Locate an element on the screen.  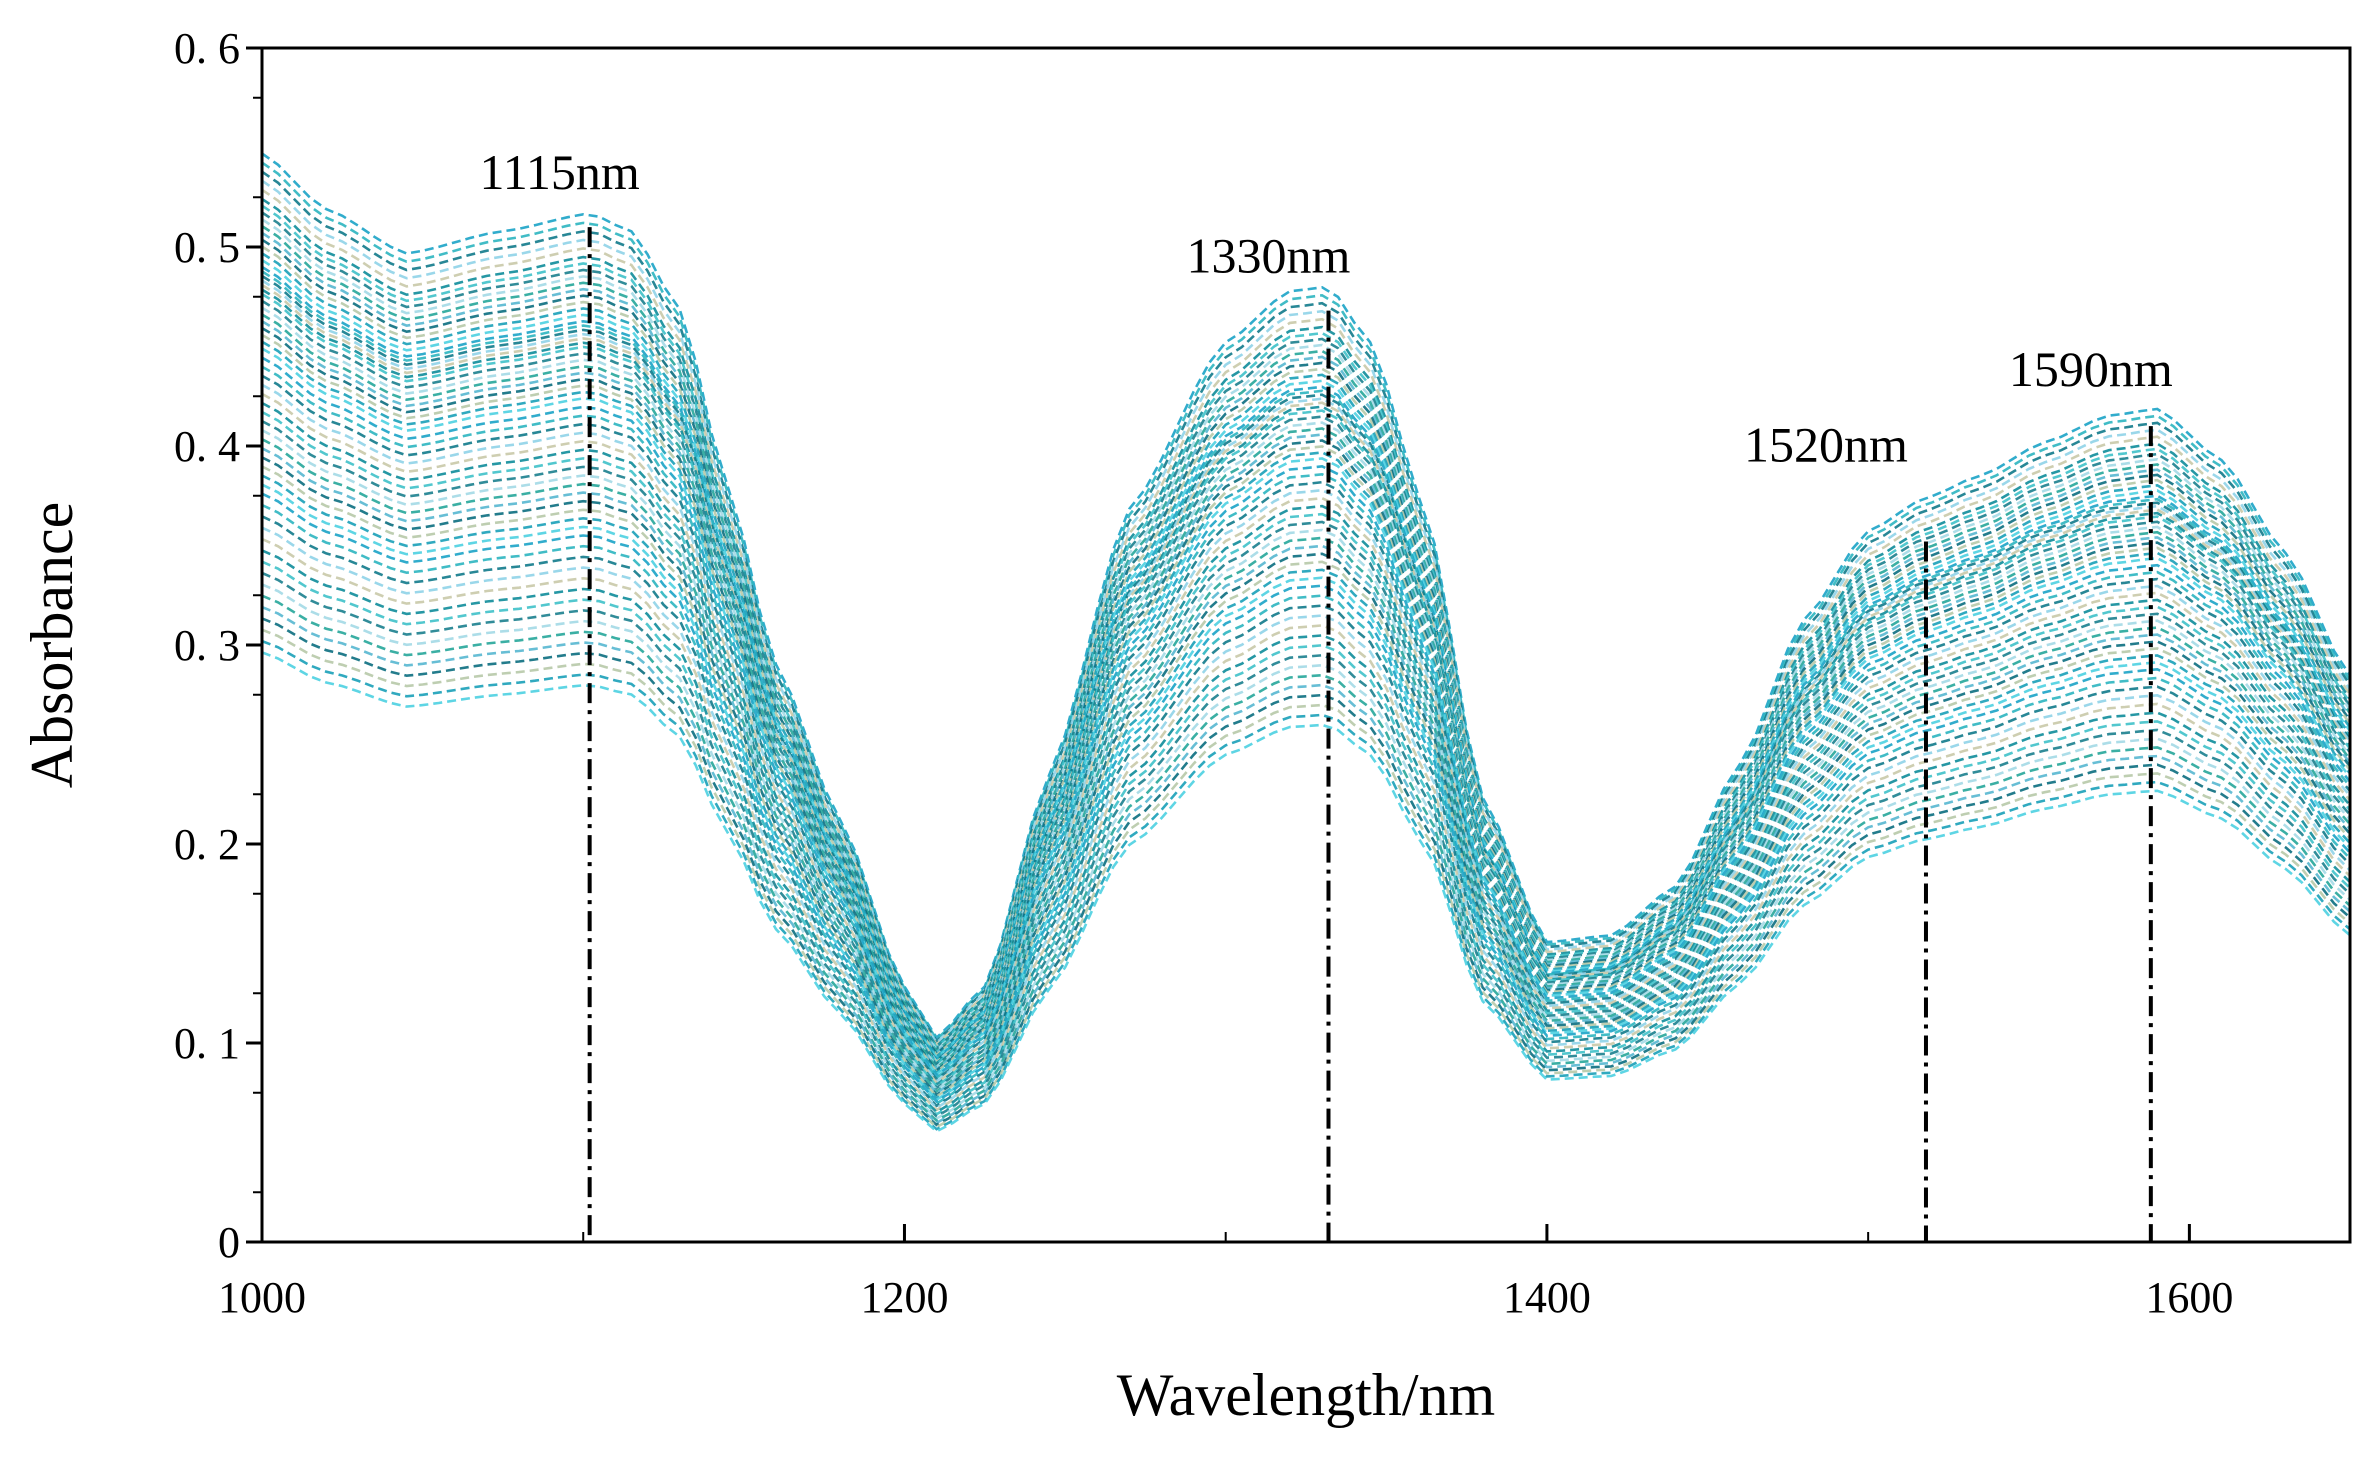
y-axis-title: Absorbance is located at coordinates (52, 645).